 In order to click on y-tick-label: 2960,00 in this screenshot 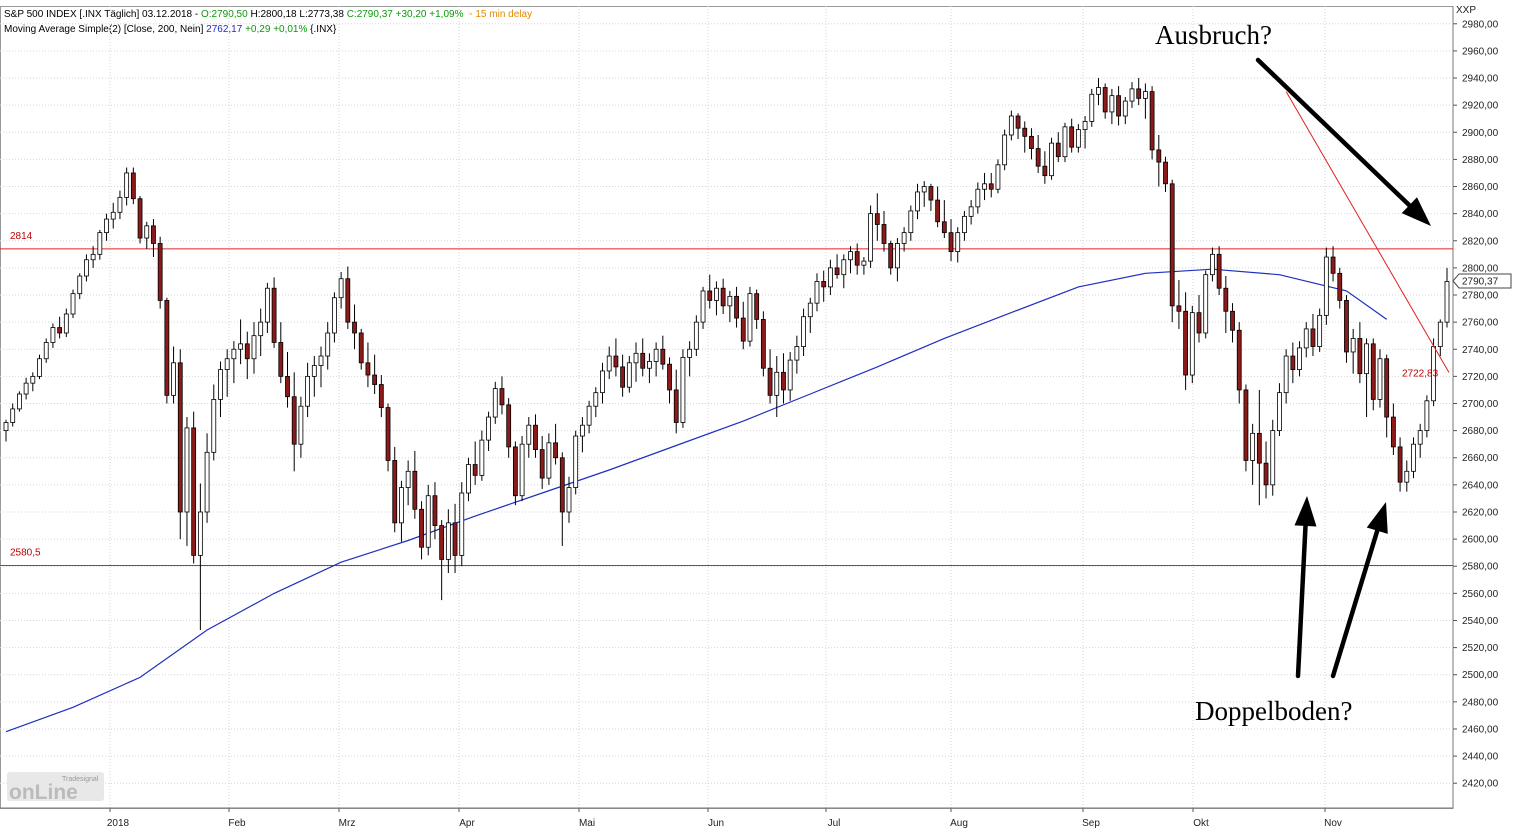, I will do `click(1480, 51)`.